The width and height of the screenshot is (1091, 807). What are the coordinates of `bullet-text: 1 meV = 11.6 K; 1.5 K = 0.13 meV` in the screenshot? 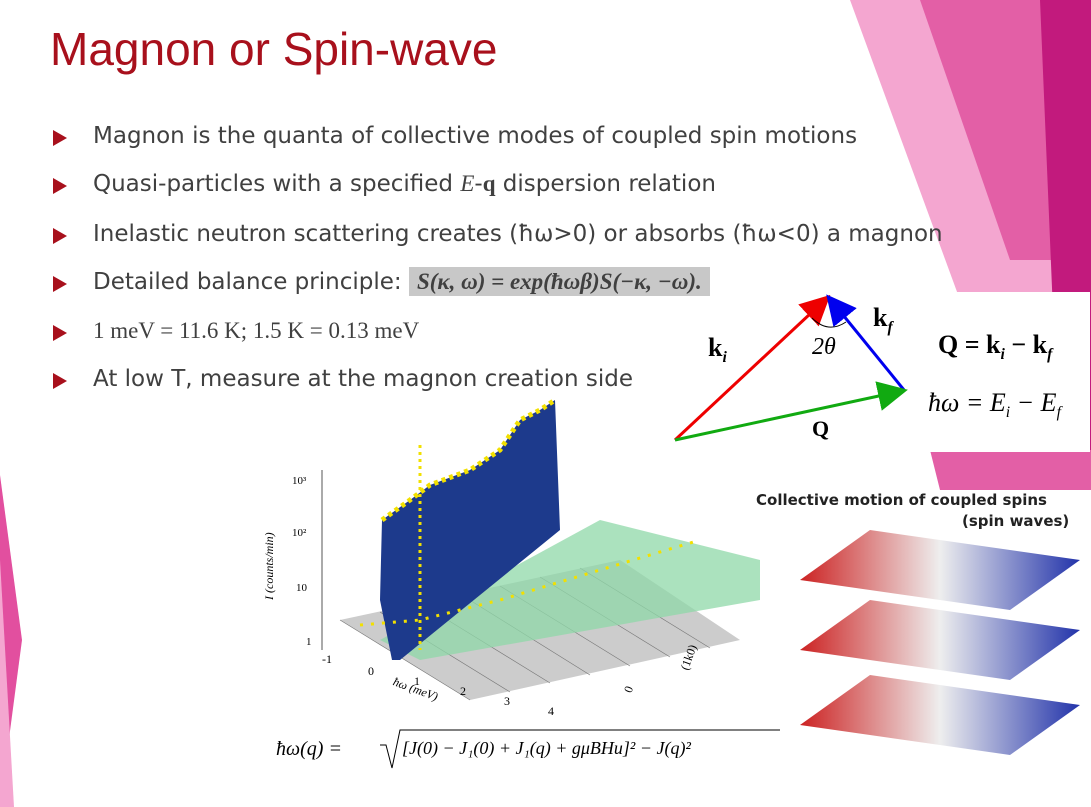 It's located at (256, 330).